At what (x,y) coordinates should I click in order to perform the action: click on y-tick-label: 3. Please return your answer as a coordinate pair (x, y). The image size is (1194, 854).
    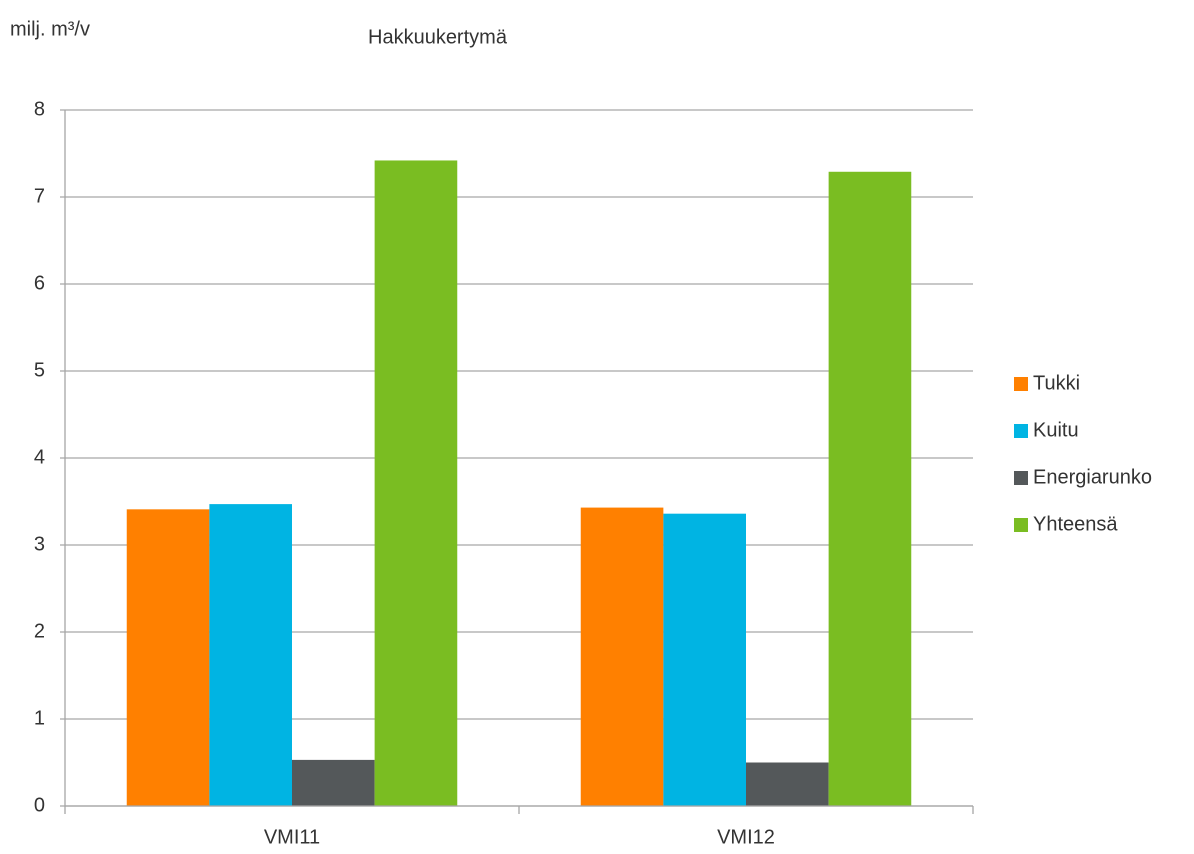
    Looking at the image, I should click on (39, 544).